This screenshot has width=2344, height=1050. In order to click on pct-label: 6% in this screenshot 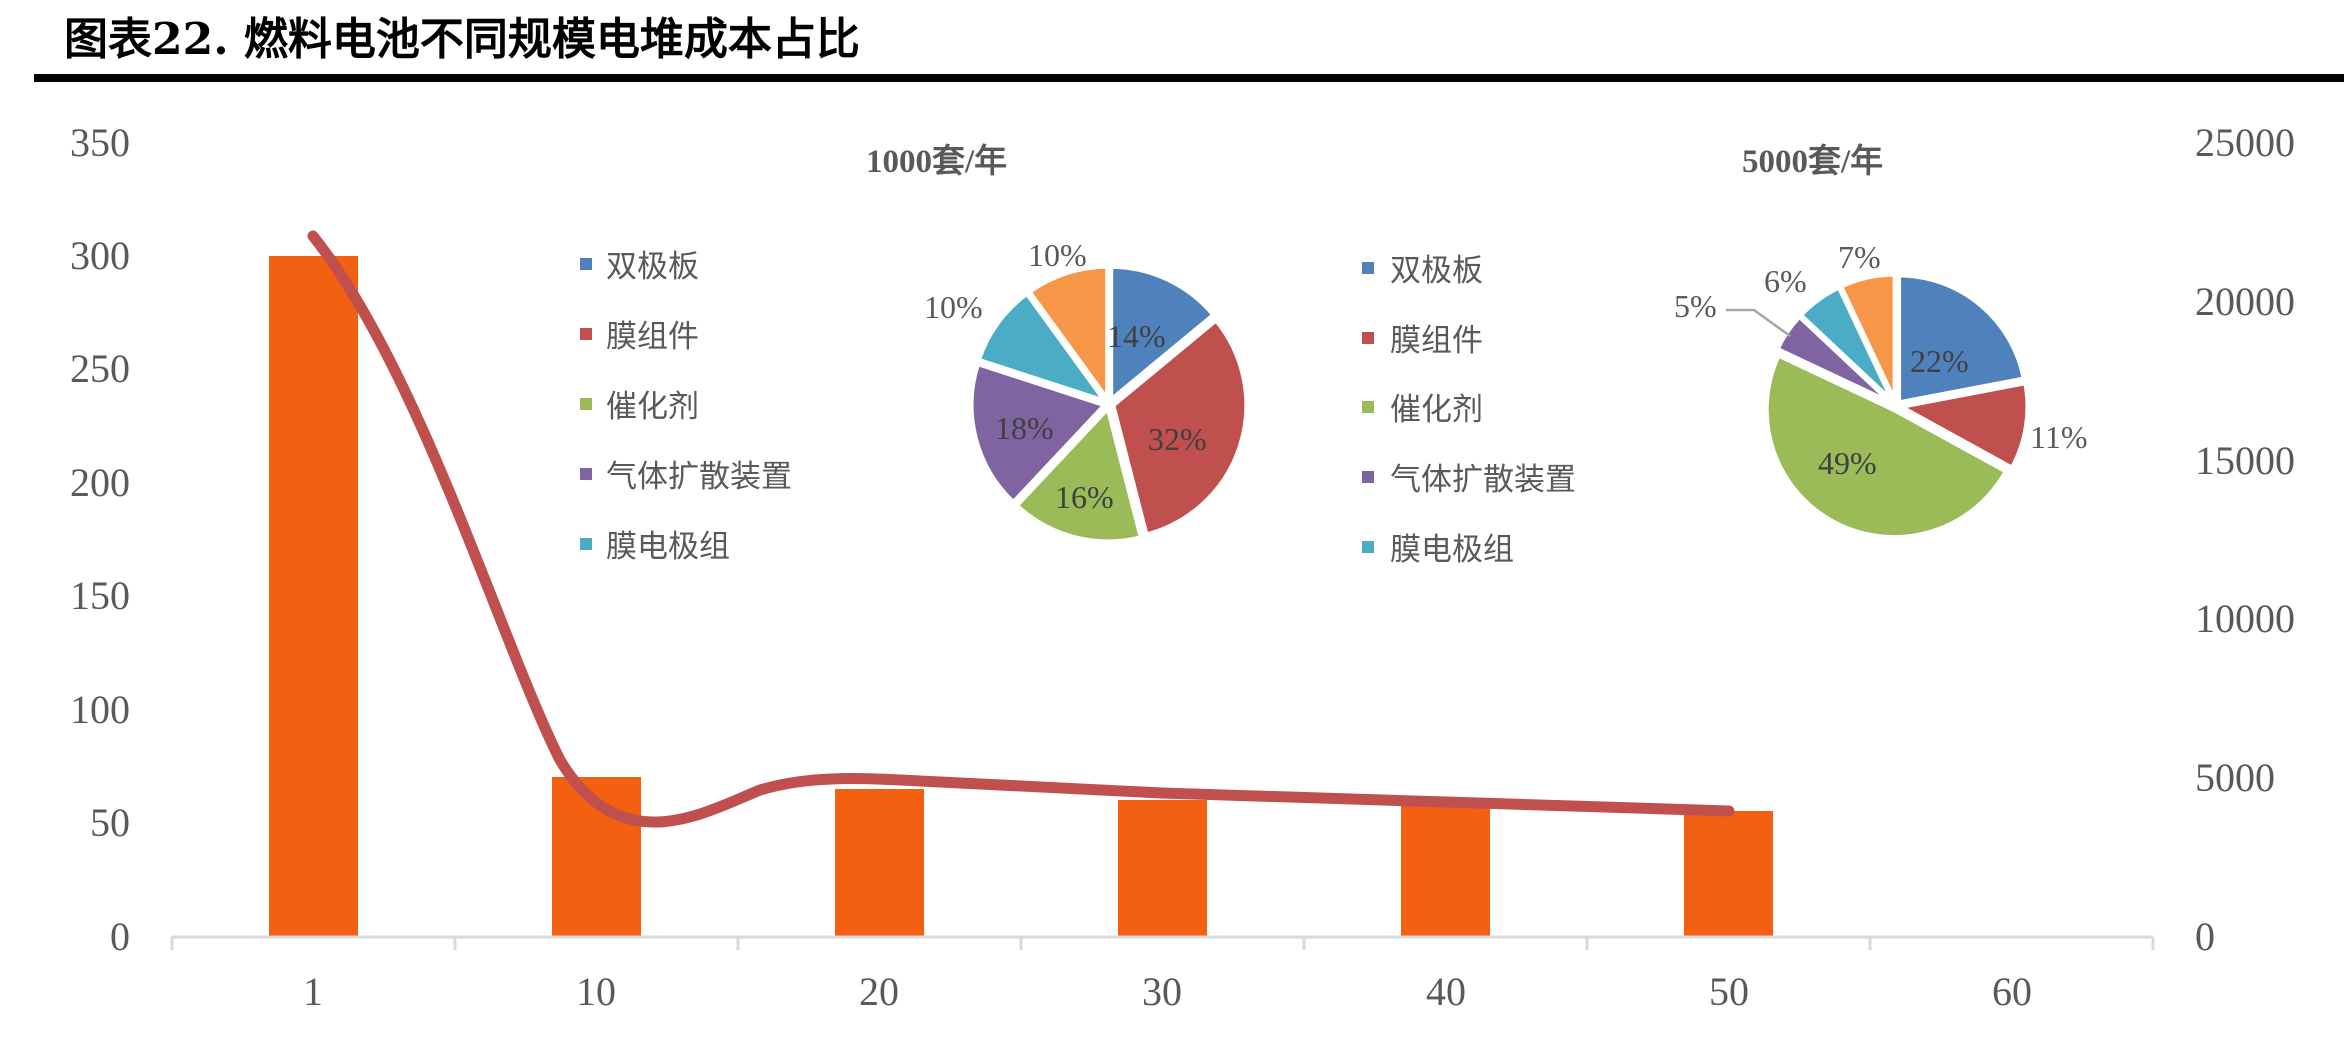, I will do `click(1785, 281)`.